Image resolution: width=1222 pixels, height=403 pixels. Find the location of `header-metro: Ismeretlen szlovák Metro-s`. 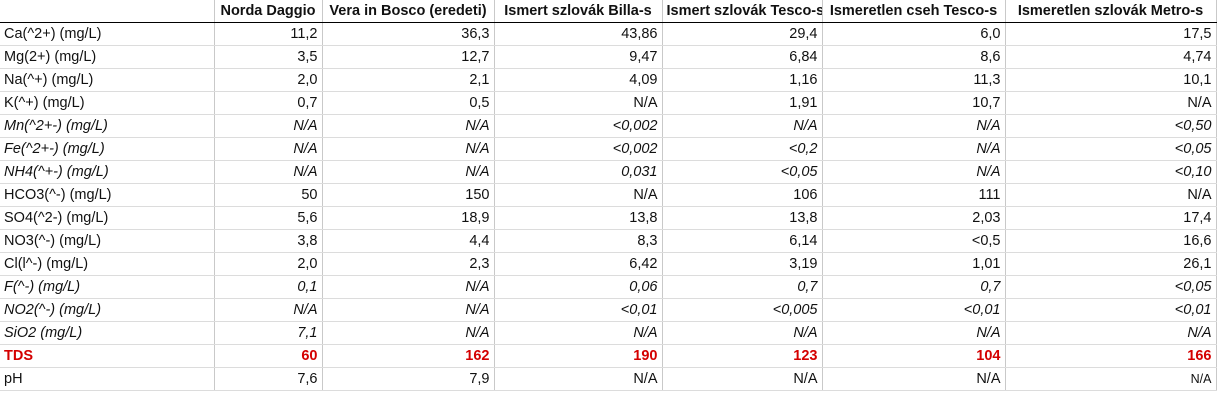

header-metro: Ismeretlen szlovák Metro-s is located at coordinates (1111, 11).